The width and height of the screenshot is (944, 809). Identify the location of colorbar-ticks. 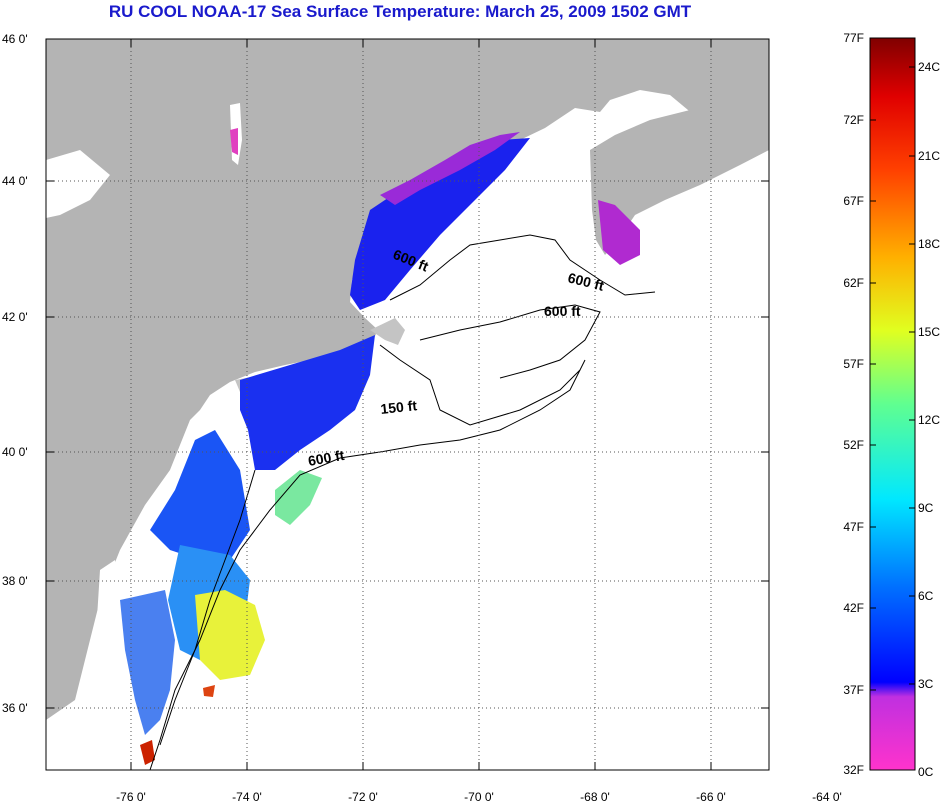
(892, 404).